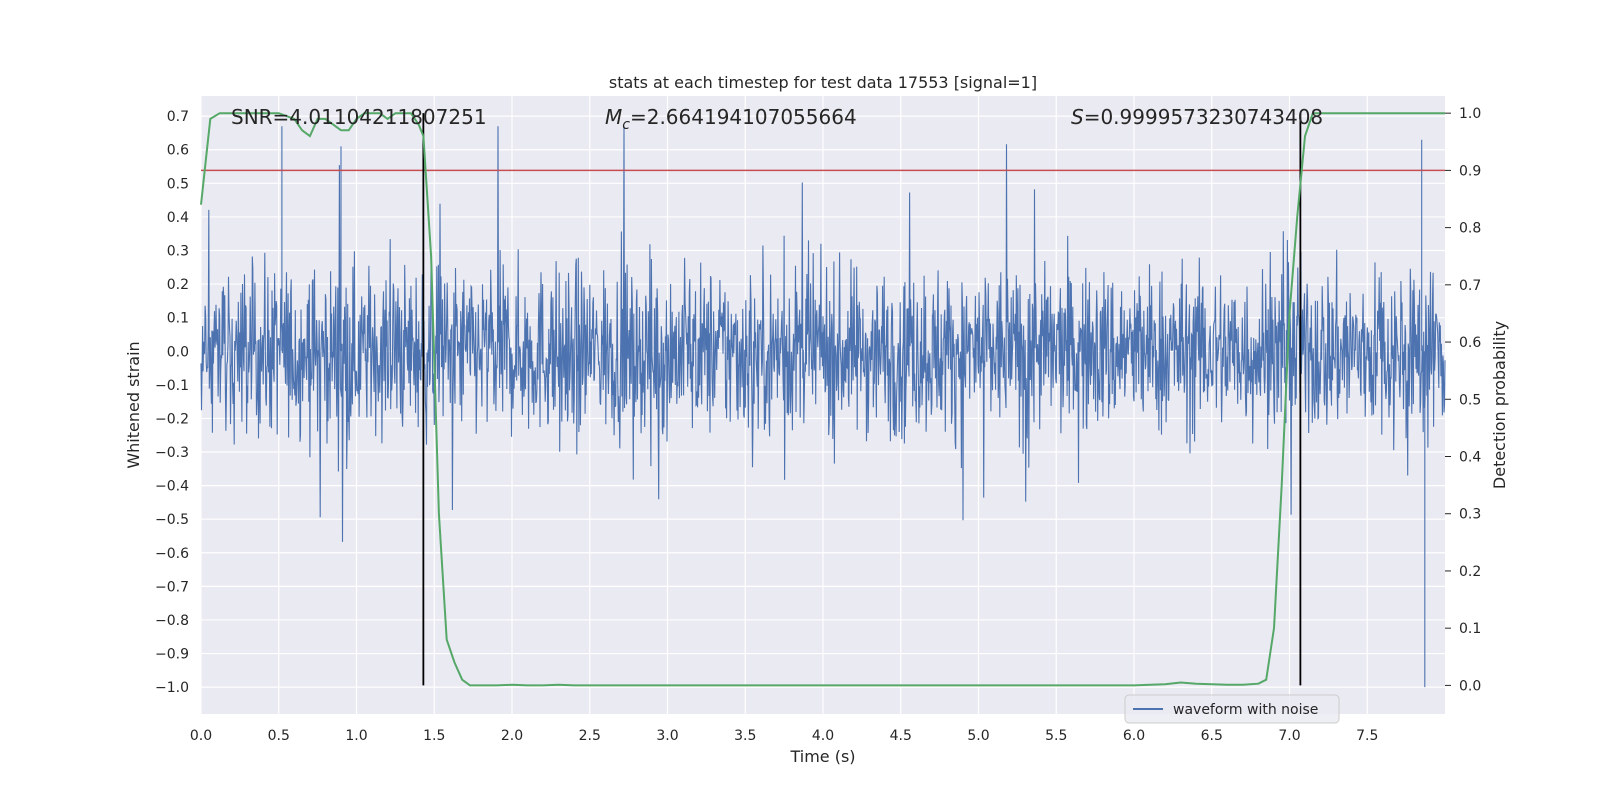 The width and height of the screenshot is (1600, 800). I want to click on x-tick-label: 3.5, so click(745, 736).